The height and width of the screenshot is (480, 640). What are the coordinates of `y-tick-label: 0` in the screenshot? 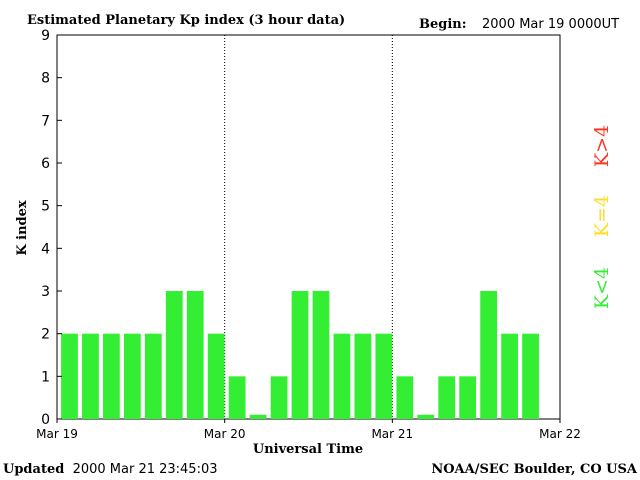 It's located at (45, 420).